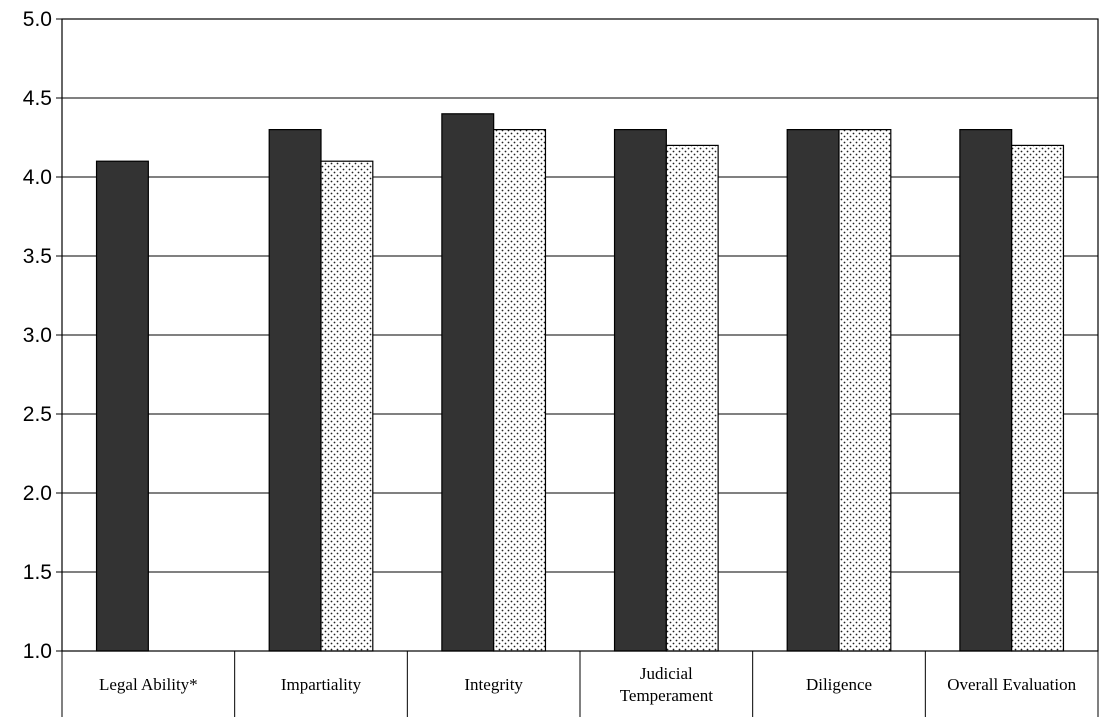 This screenshot has height=719, width=1100. What do you see at coordinates (37, 414) in the screenshot?
I see `y-tick-label: 2.5` at bounding box center [37, 414].